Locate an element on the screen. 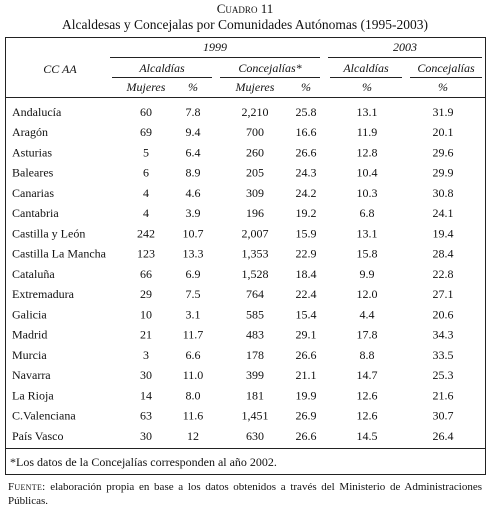 The width and height of the screenshot is (491, 508). cell-value: 9.4 is located at coordinates (193, 132).